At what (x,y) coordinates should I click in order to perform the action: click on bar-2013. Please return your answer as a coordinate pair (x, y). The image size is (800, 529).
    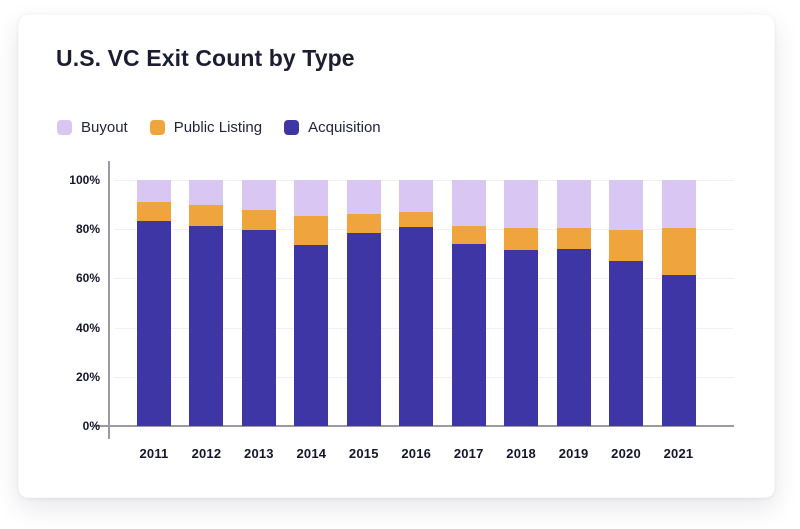
    Looking at the image, I should click on (258, 303).